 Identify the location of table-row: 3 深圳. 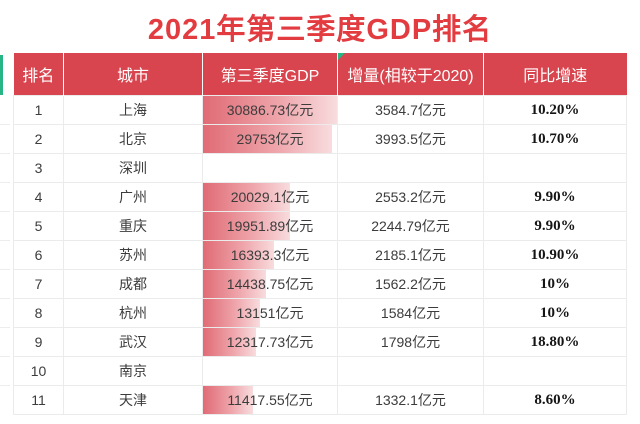
(320, 168).